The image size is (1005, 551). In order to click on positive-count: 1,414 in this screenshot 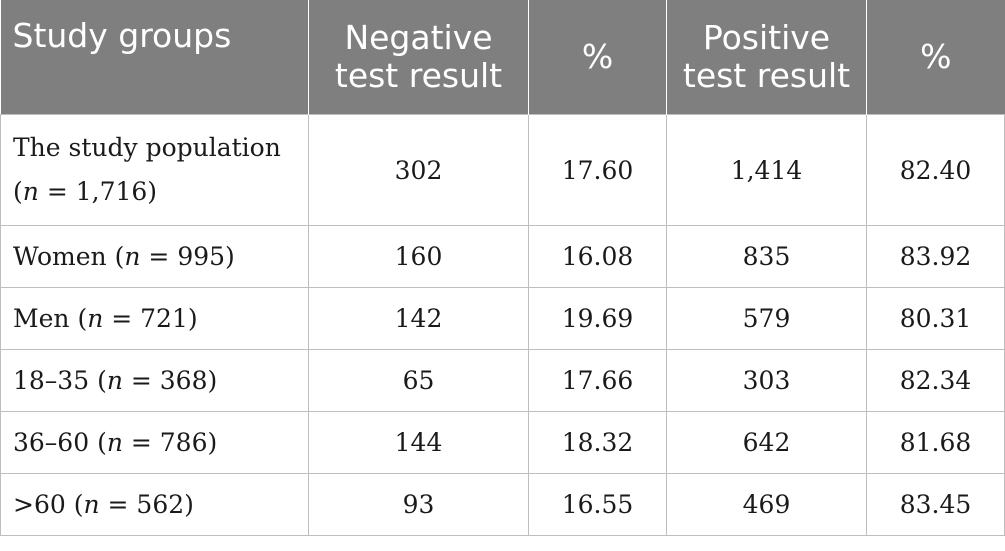, I will do `click(766, 170)`.